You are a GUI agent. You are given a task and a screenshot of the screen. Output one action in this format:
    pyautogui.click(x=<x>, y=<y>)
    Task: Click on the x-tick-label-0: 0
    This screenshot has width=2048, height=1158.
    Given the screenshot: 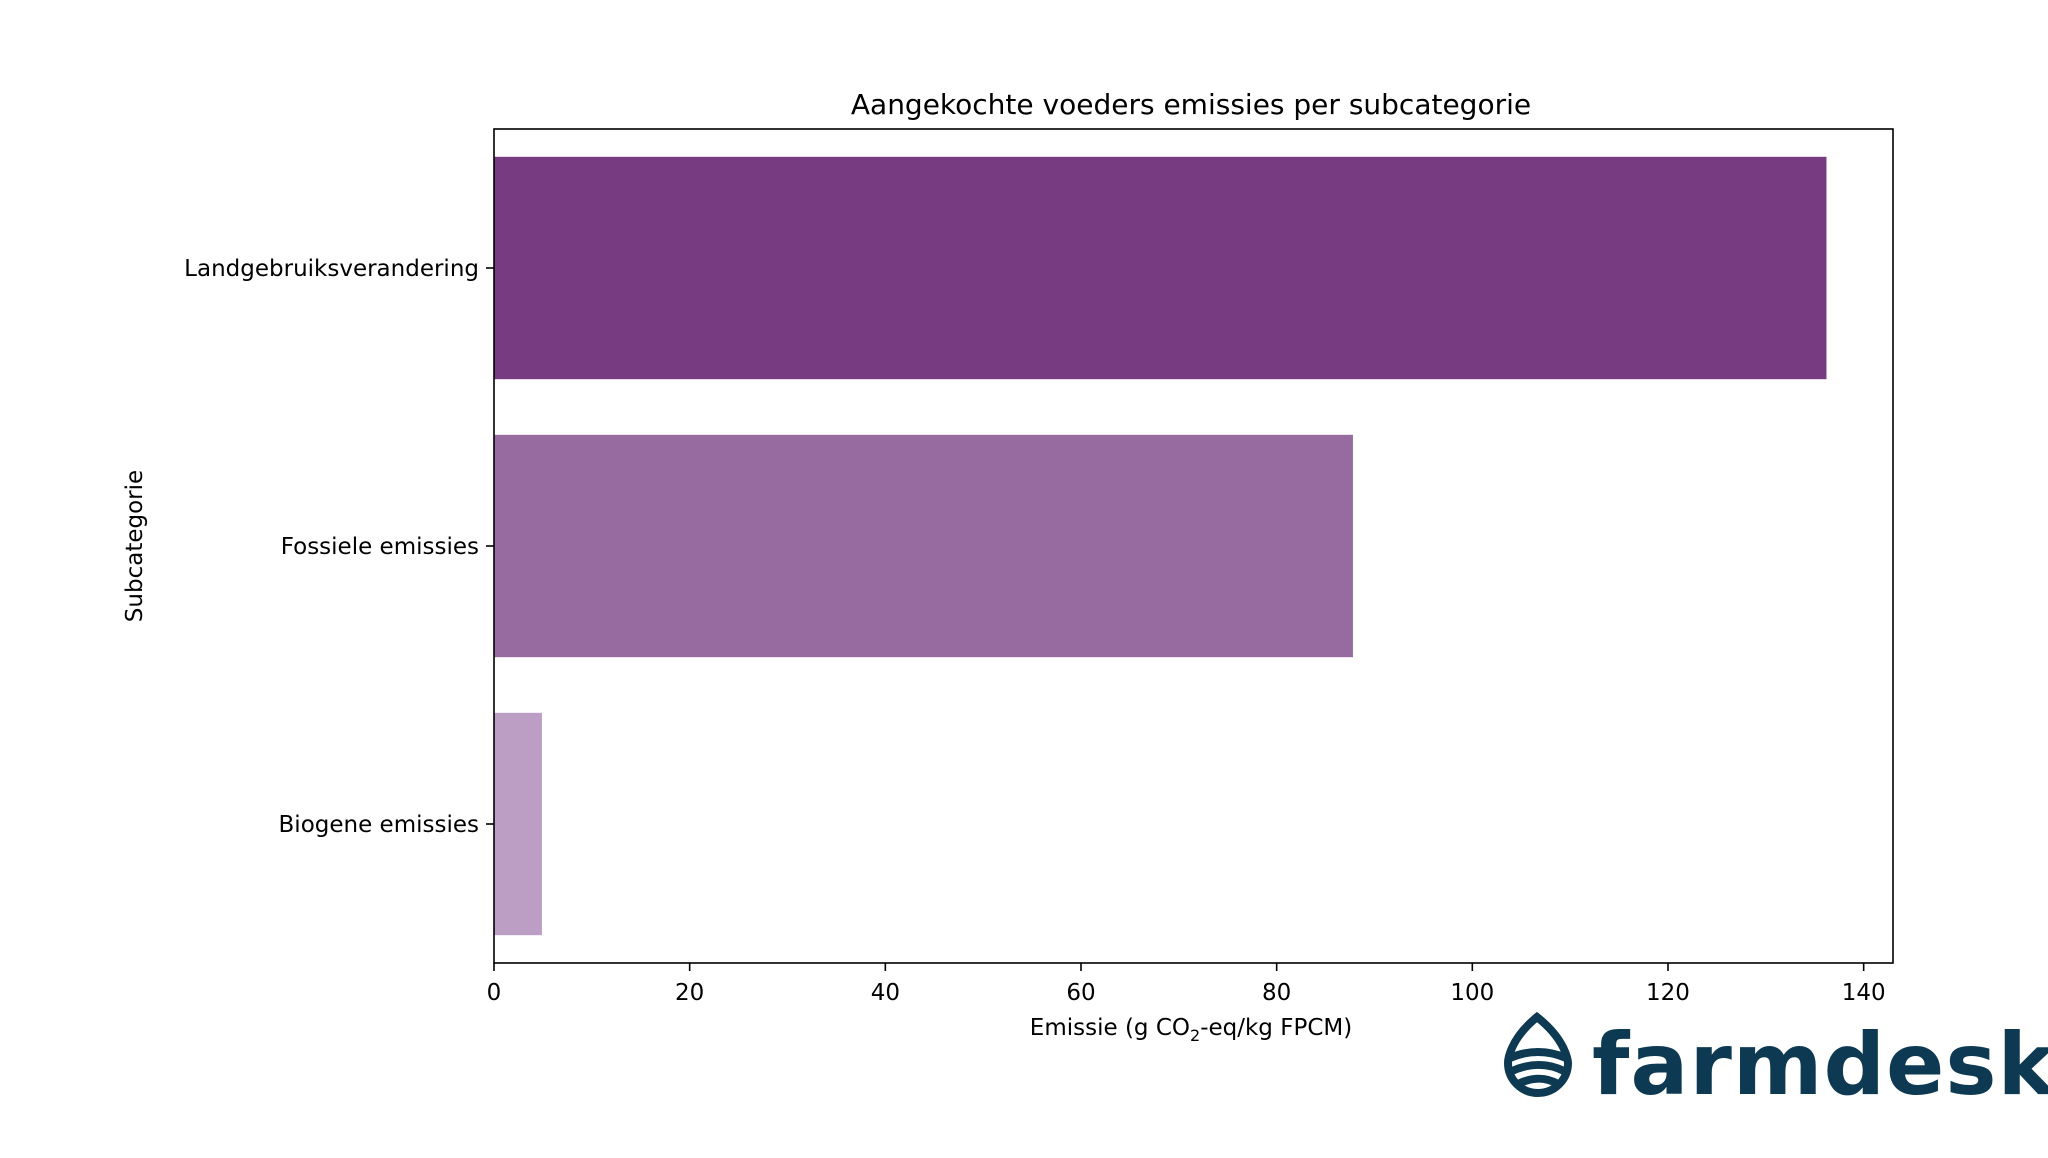 What is the action you would take?
    pyautogui.click(x=494, y=993)
    